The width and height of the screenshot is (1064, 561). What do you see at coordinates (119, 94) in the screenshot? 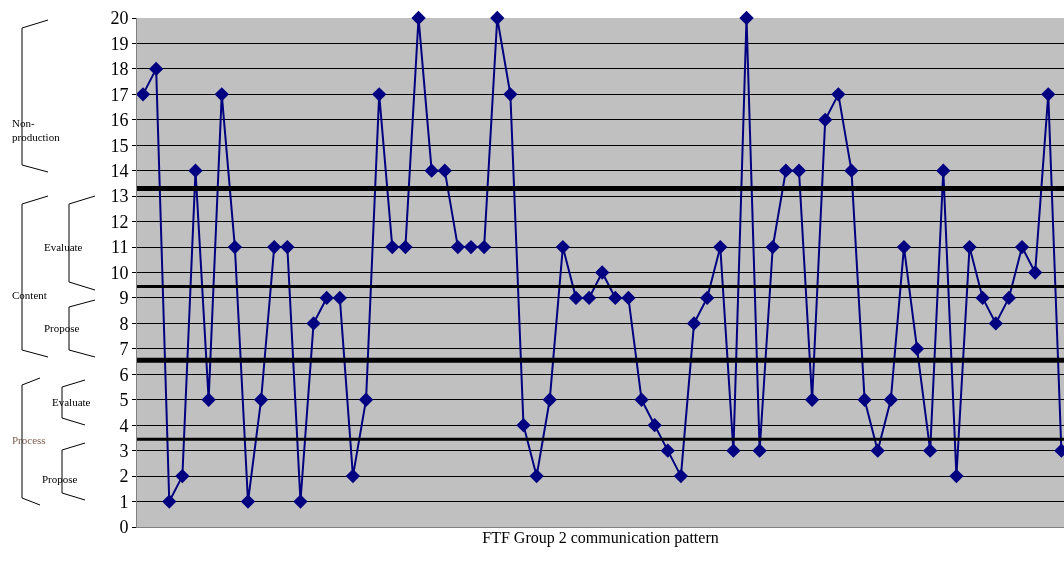
I see `y-tick-label: 17` at bounding box center [119, 94].